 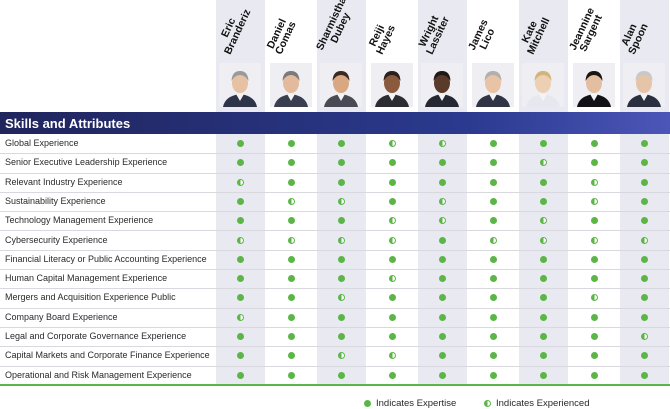 What do you see at coordinates (382, 40) in the screenshot?
I see `director-name-text: Reiji Hayes` at bounding box center [382, 40].